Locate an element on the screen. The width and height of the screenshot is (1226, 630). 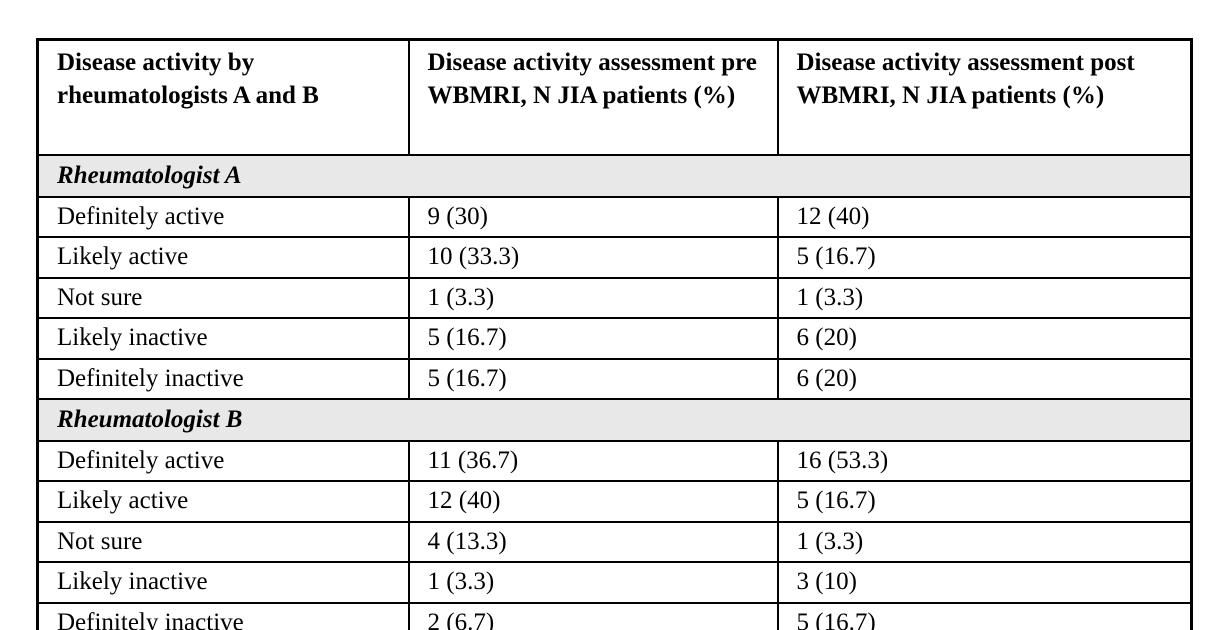
table-row: Definitely inactive 2 (6.7) 5 (16.7) is located at coordinates (614, 615).